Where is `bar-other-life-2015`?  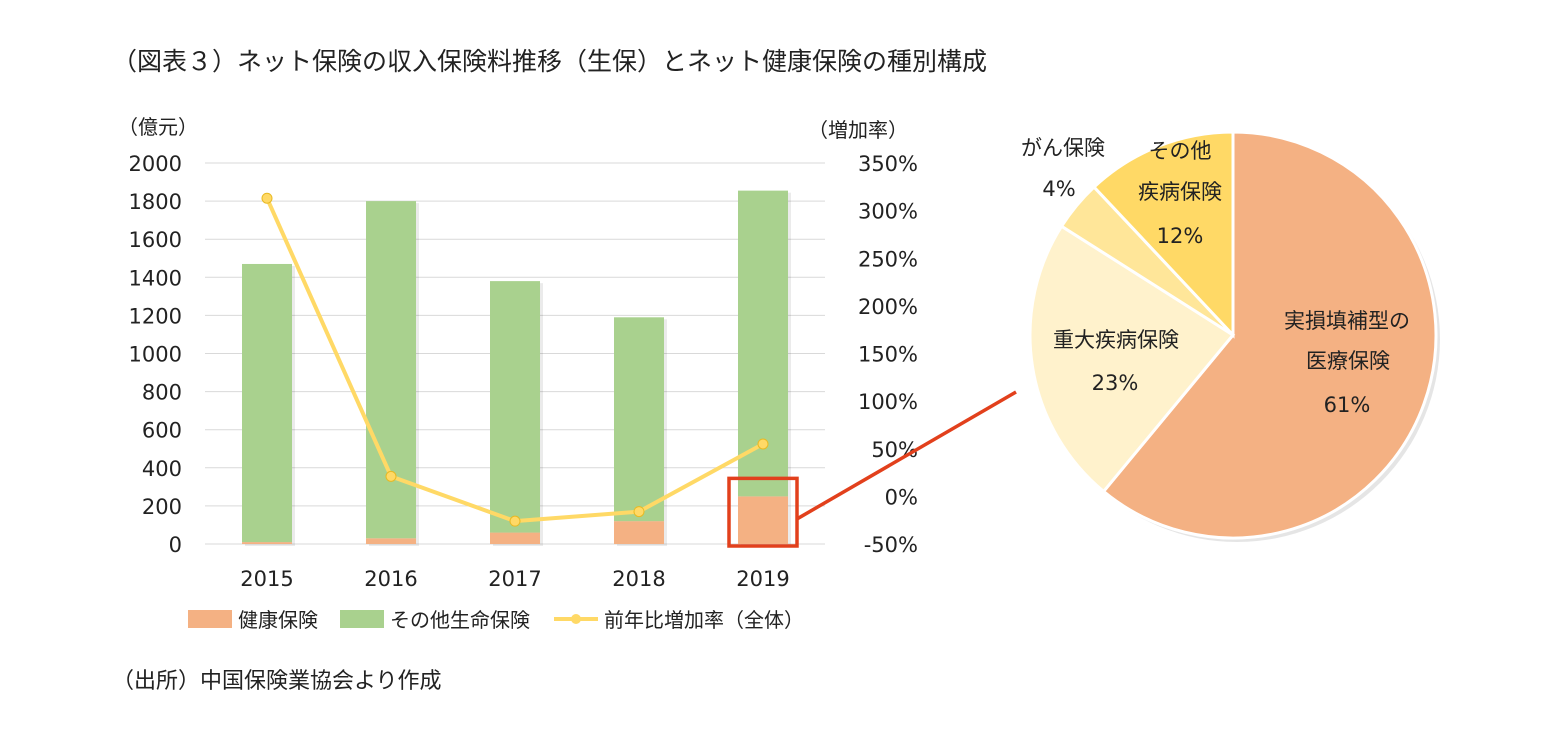
bar-other-life-2015 is located at coordinates (267, 403).